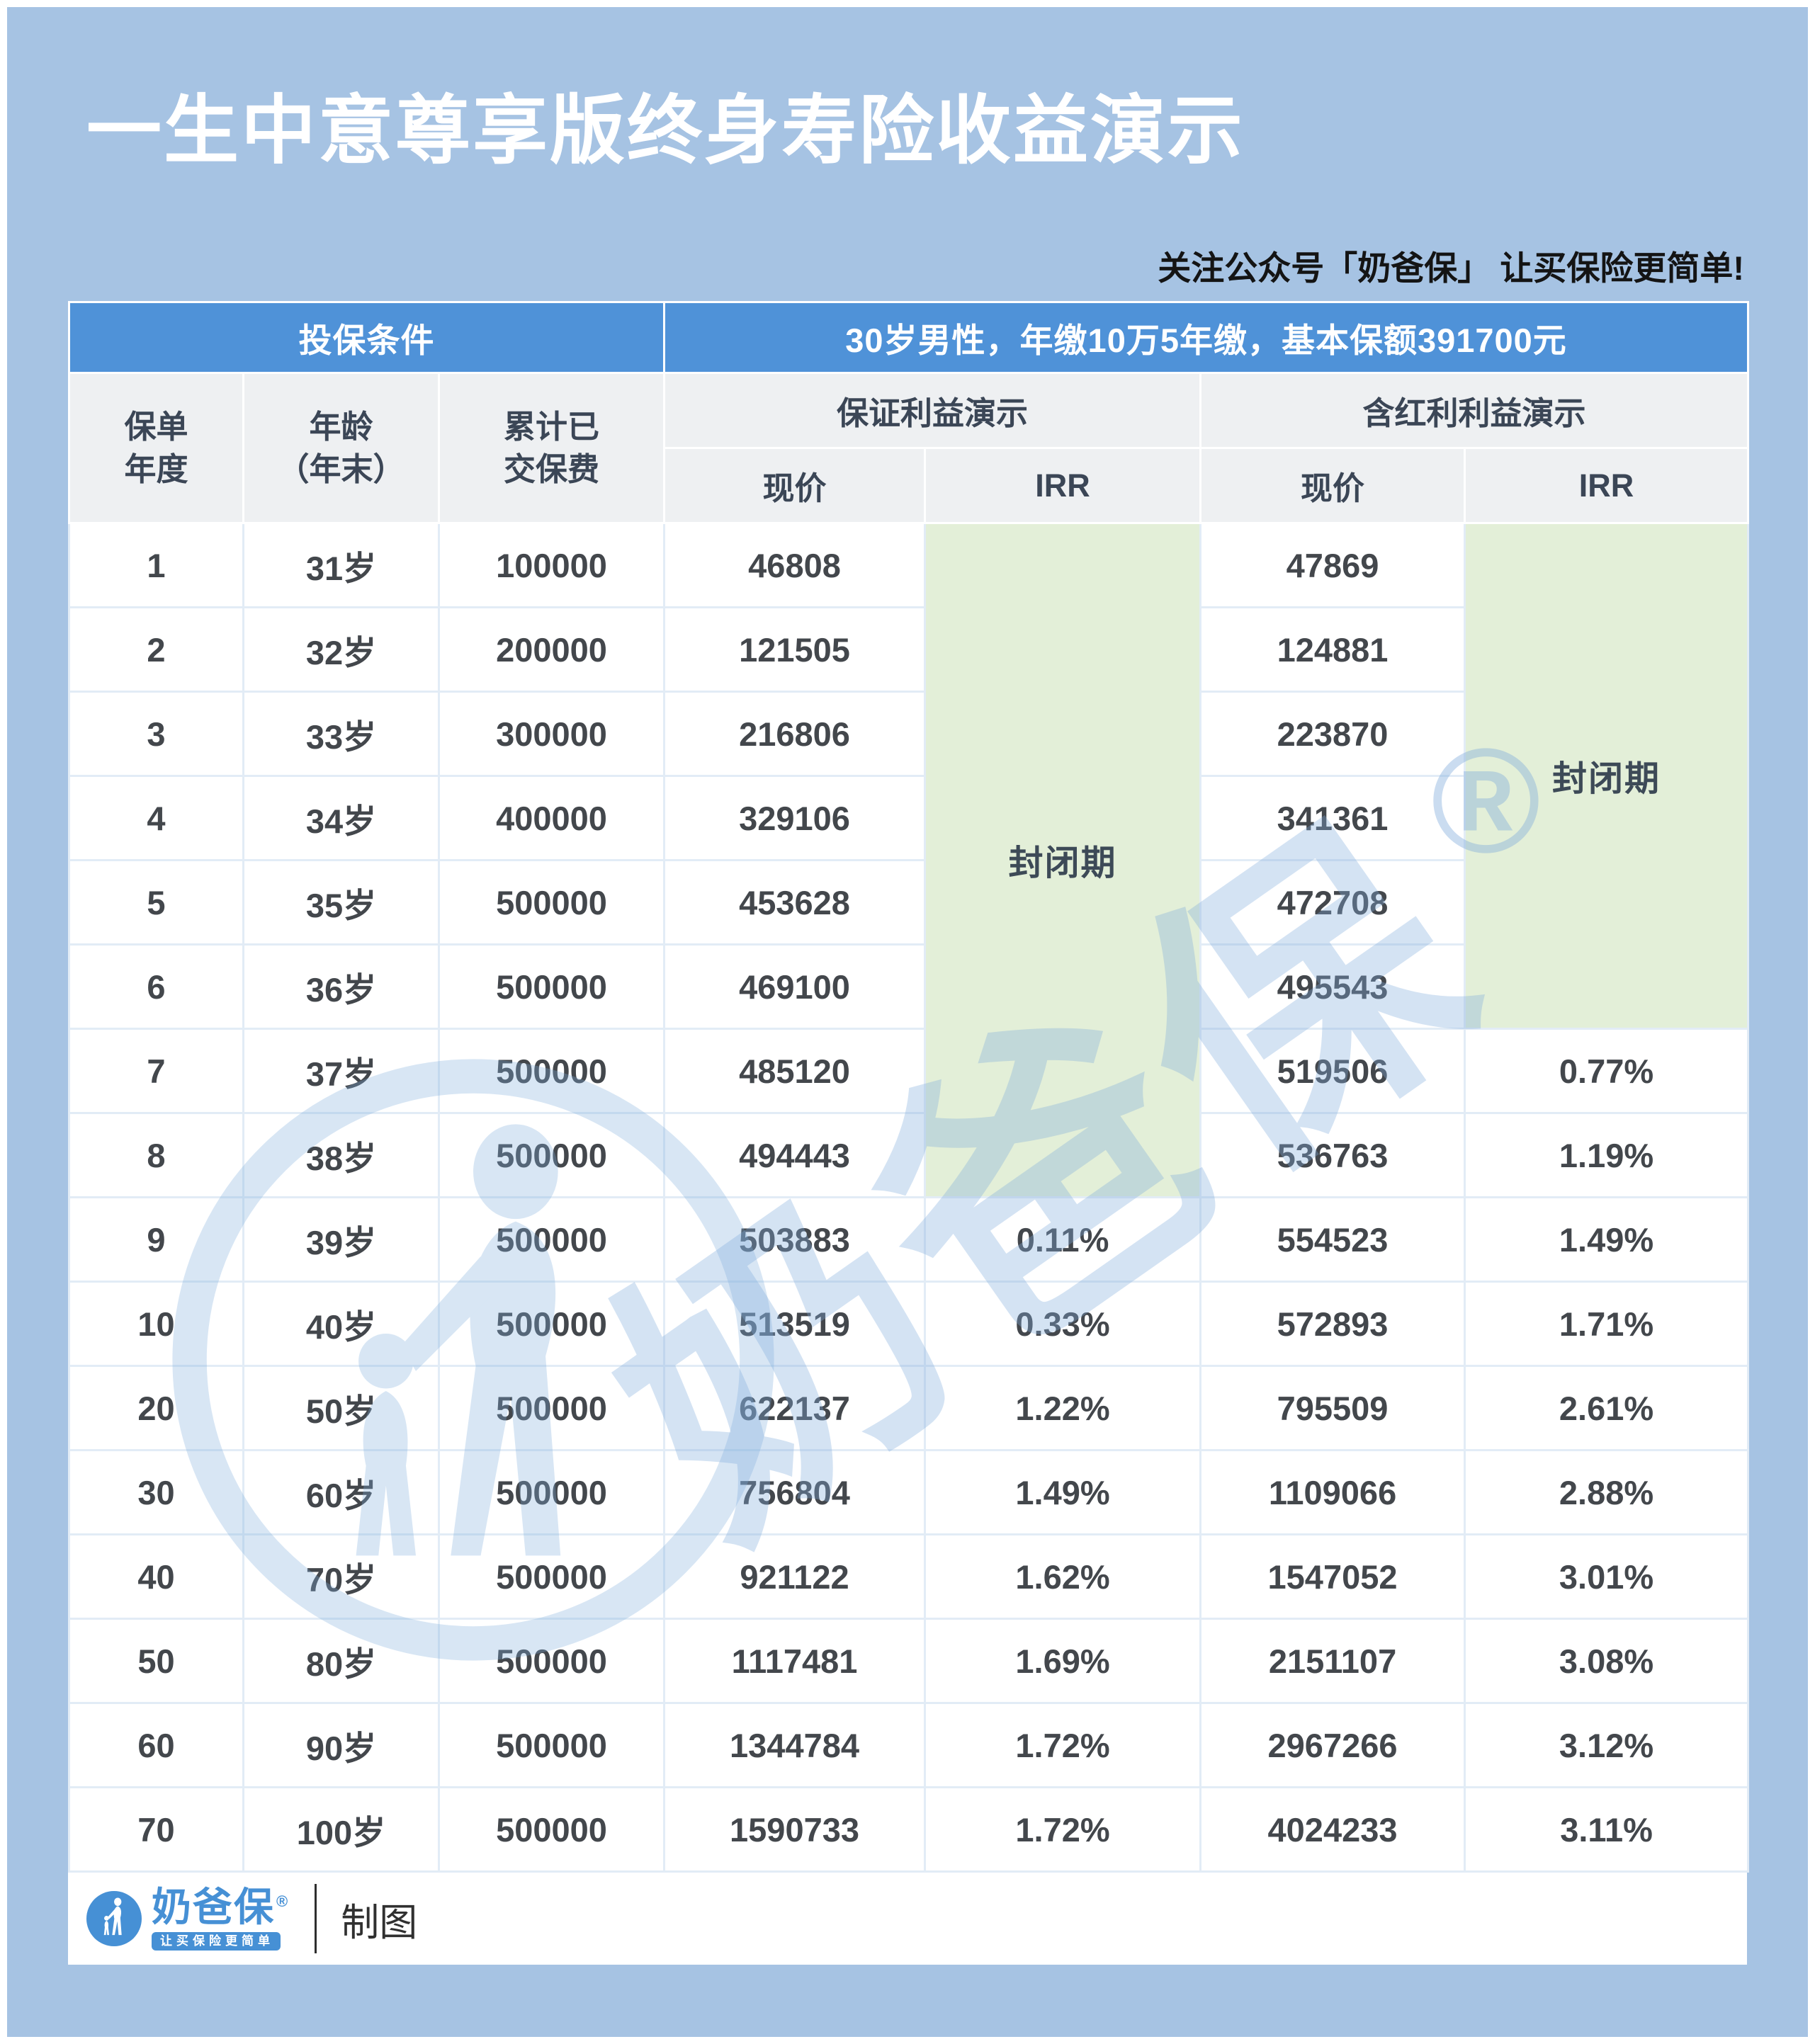 This screenshot has height=2044, width=1815. What do you see at coordinates (1332, 1155) in the screenshot?
I see `cell-dividend-cash-value: 536763` at bounding box center [1332, 1155].